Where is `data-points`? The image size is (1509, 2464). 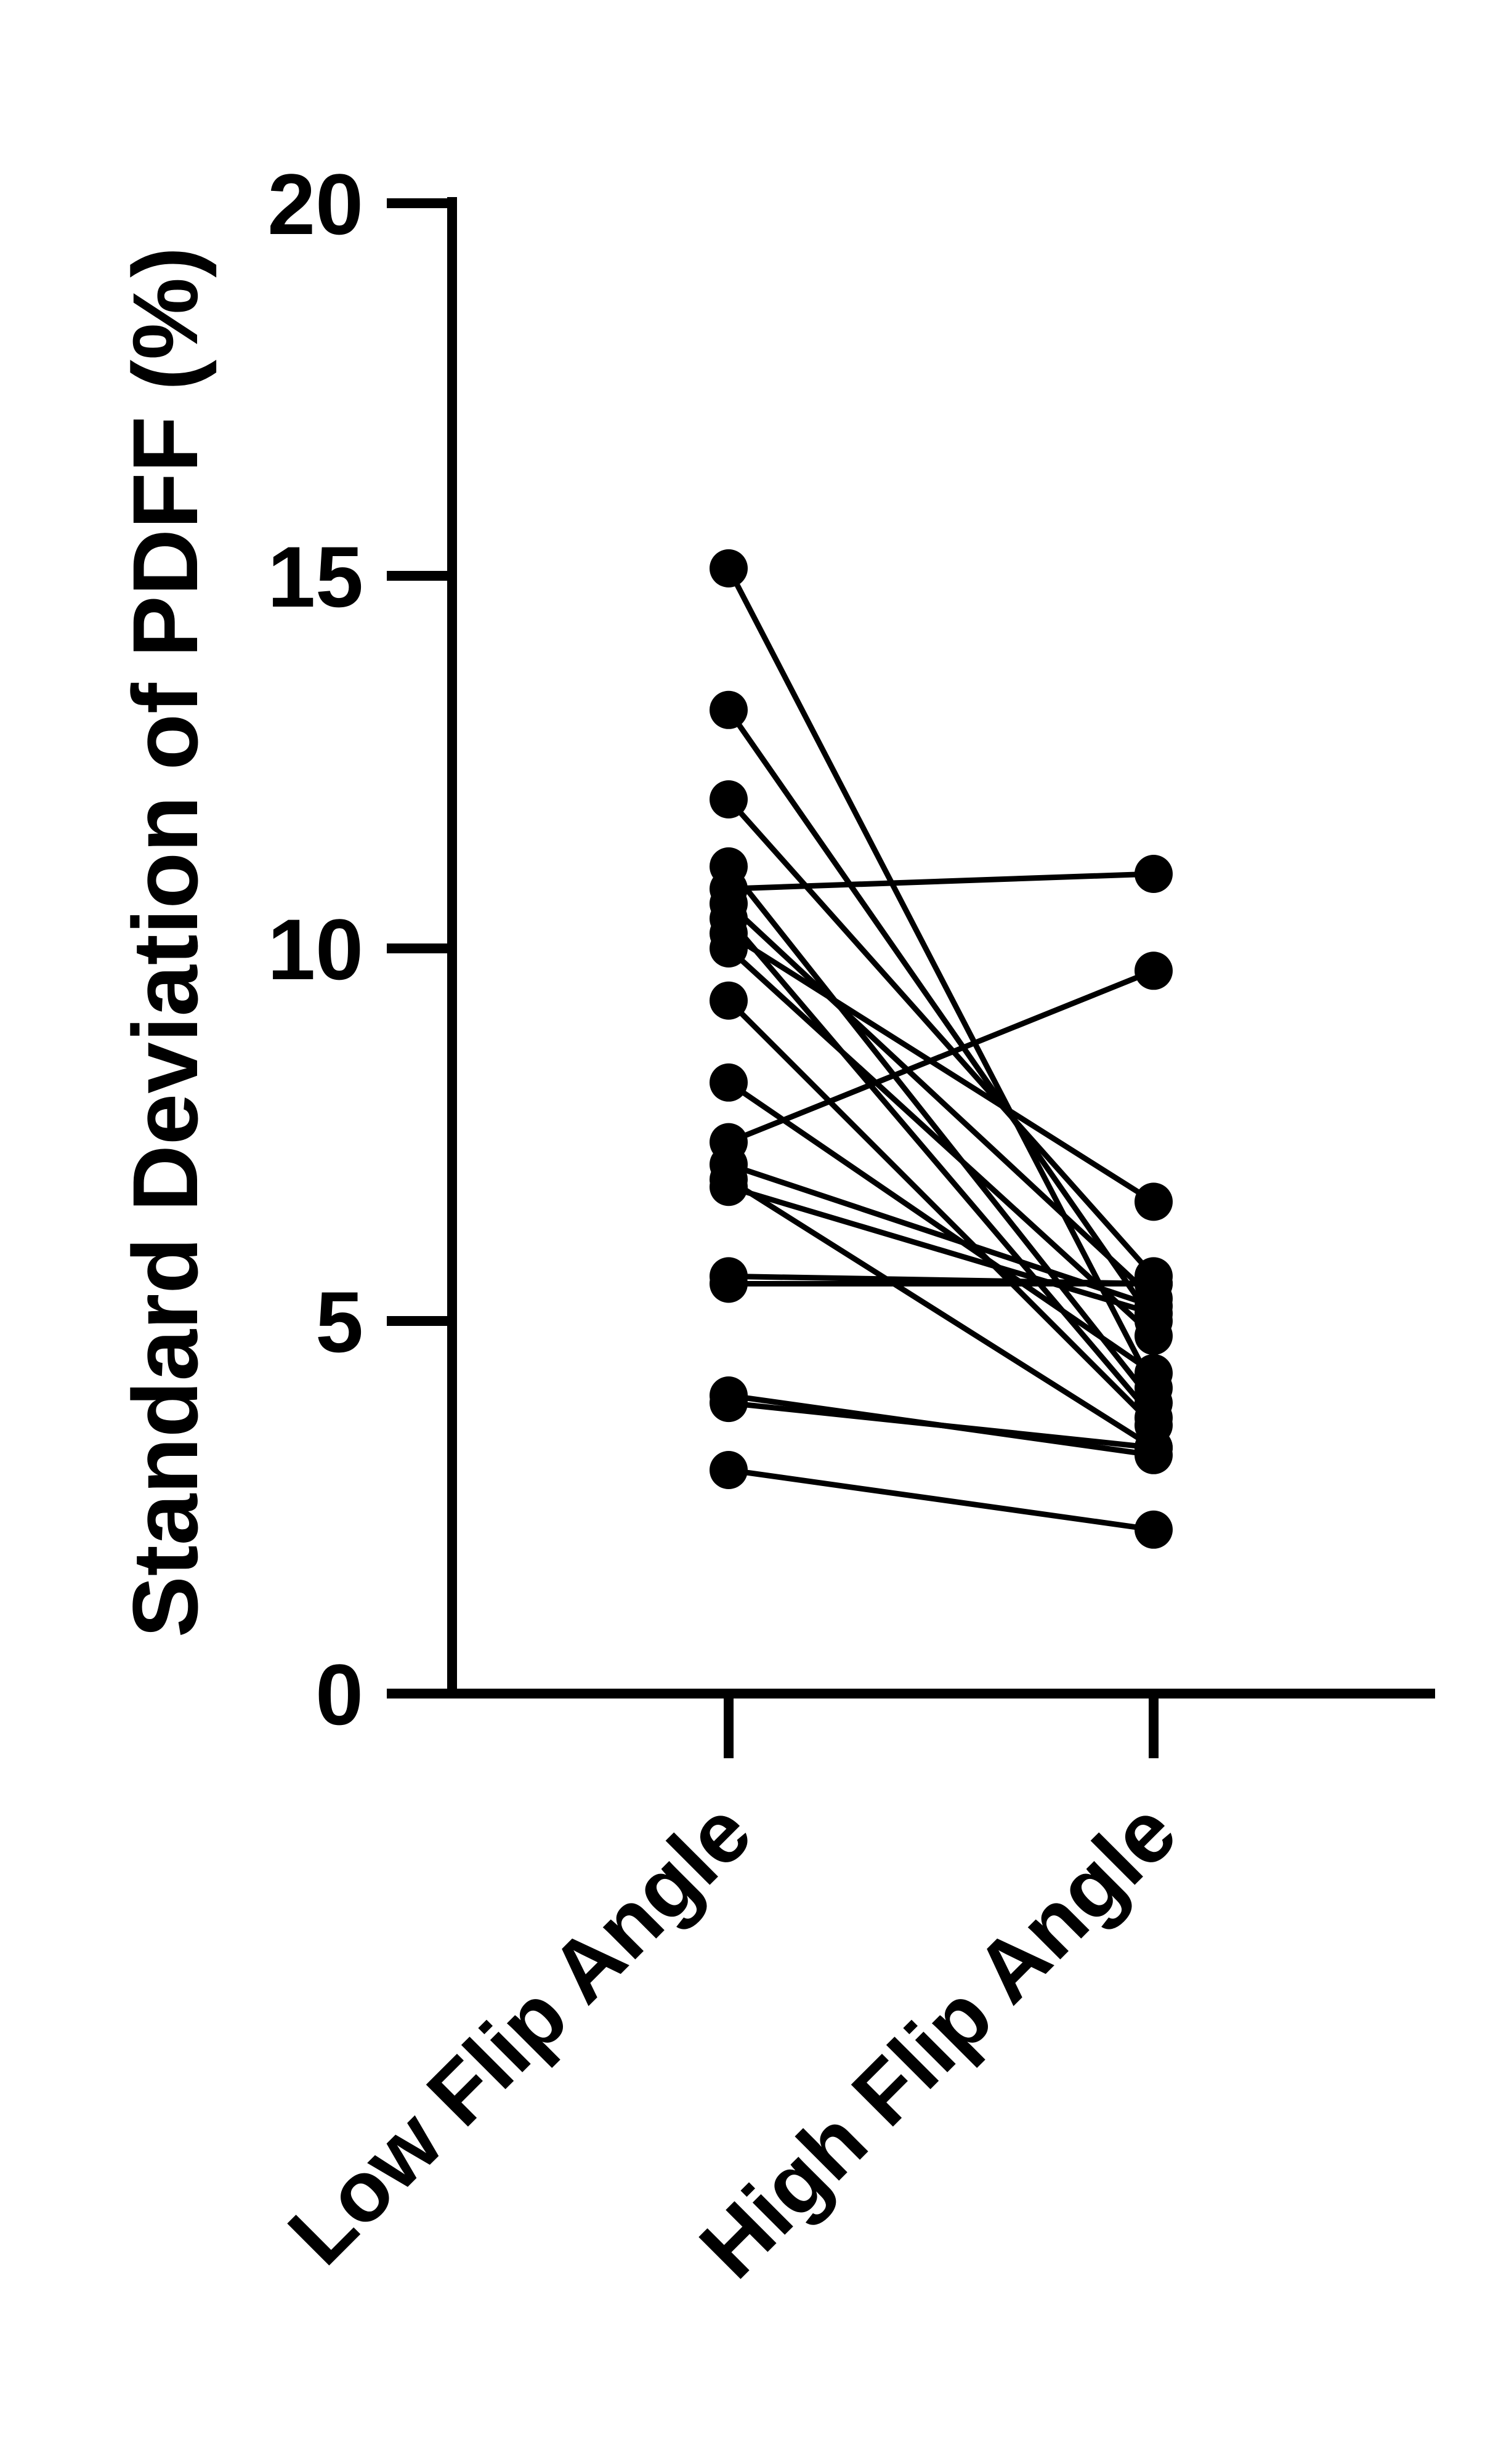 data-points is located at coordinates (941, 1049).